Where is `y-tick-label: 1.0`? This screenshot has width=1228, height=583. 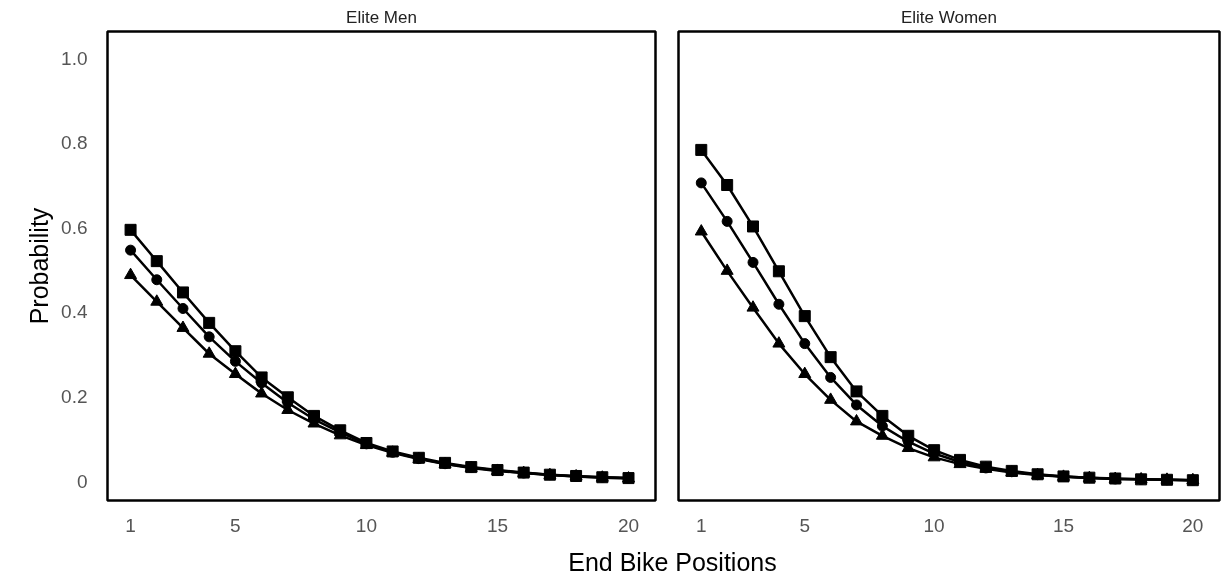
y-tick-label: 1.0 is located at coordinates (74, 58).